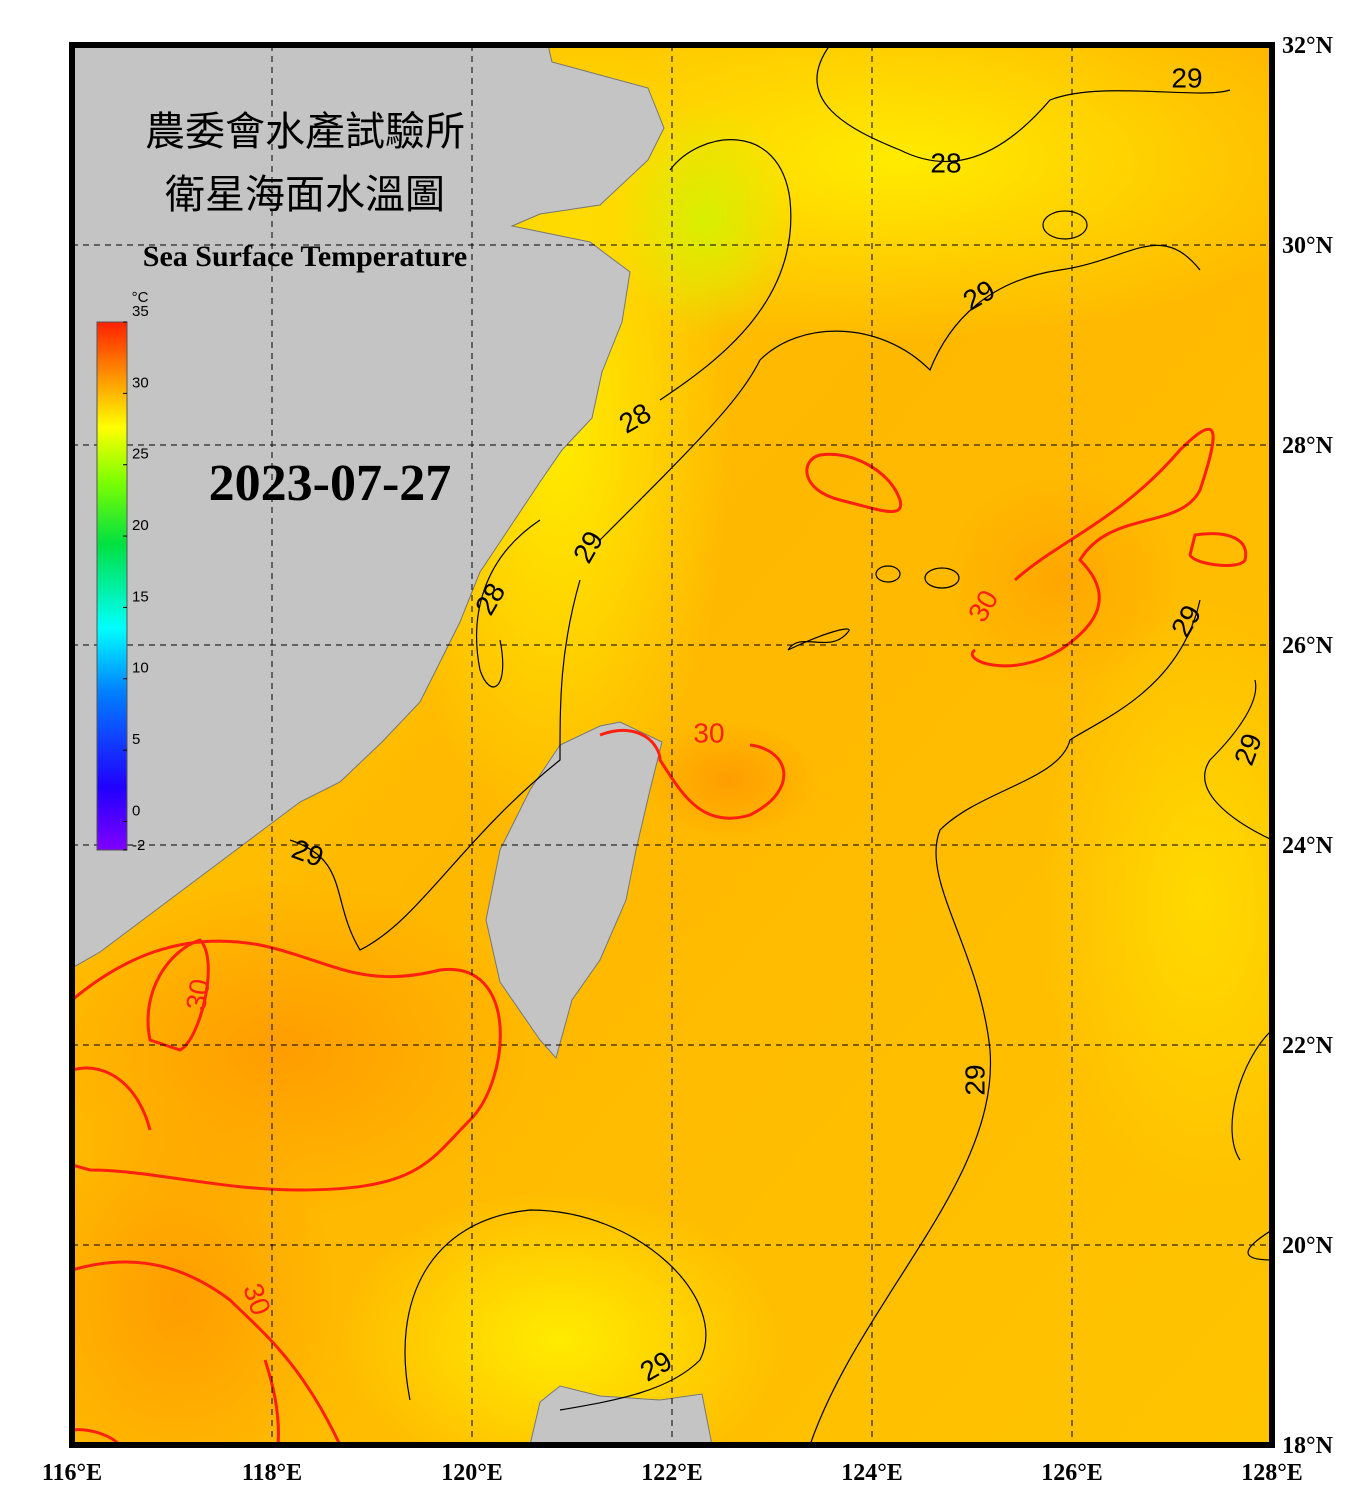 This screenshot has width=1350, height=1500. Describe the element at coordinates (136, 810) in the screenshot. I see `colorbar-tick-label: 0` at that location.